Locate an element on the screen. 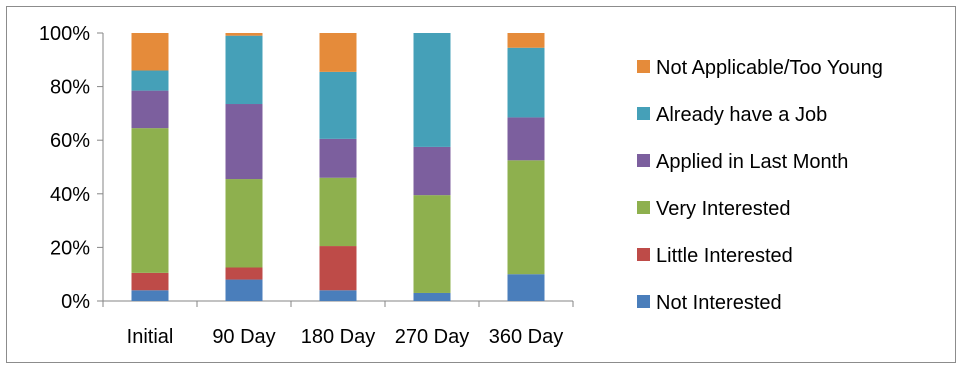  y-tick-label: 100% is located at coordinates (64, 34).